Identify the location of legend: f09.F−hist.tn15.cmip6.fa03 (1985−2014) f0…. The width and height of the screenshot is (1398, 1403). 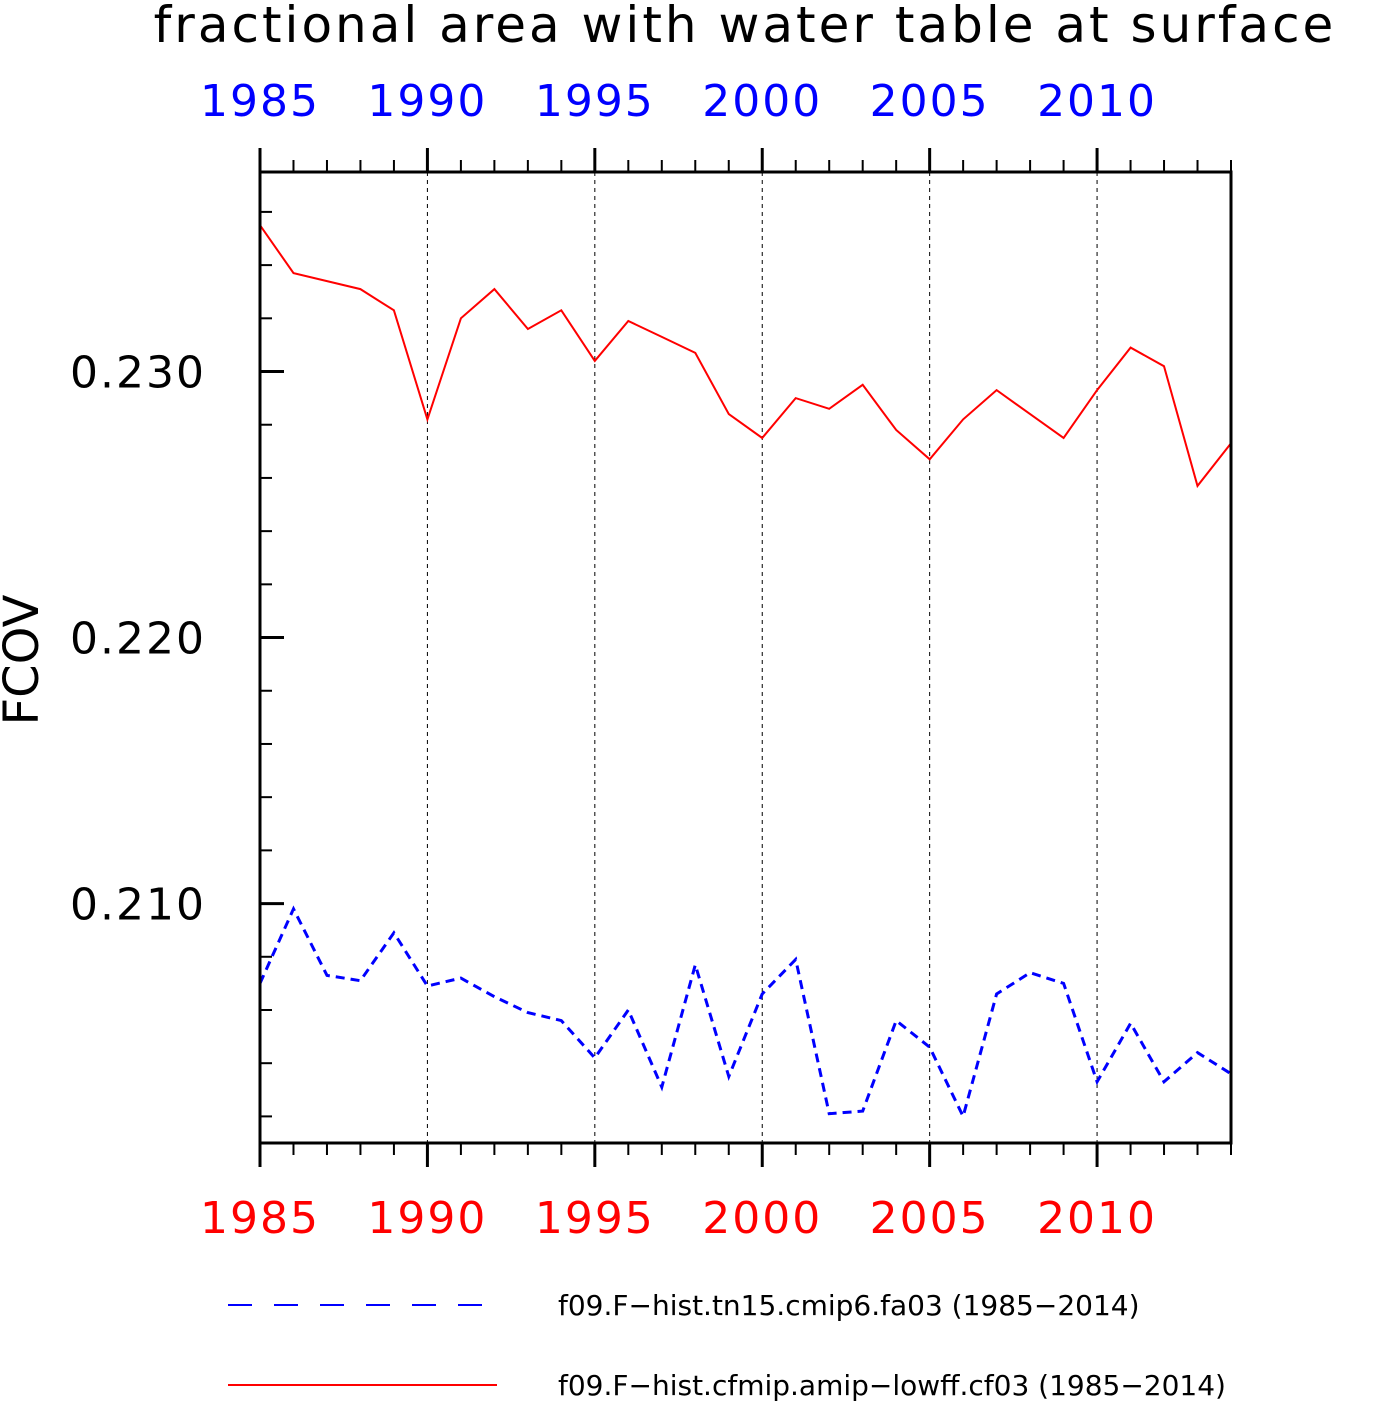
(727, 1345).